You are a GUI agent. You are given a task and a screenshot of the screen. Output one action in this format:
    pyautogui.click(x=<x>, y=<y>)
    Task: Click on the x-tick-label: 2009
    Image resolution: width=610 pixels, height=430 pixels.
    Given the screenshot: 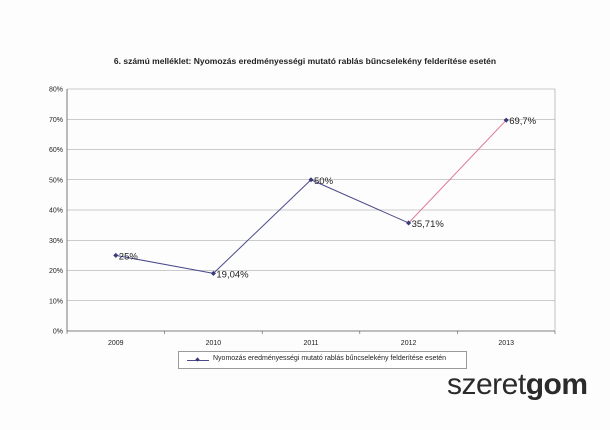 What is the action you would take?
    pyautogui.click(x=116, y=343)
    